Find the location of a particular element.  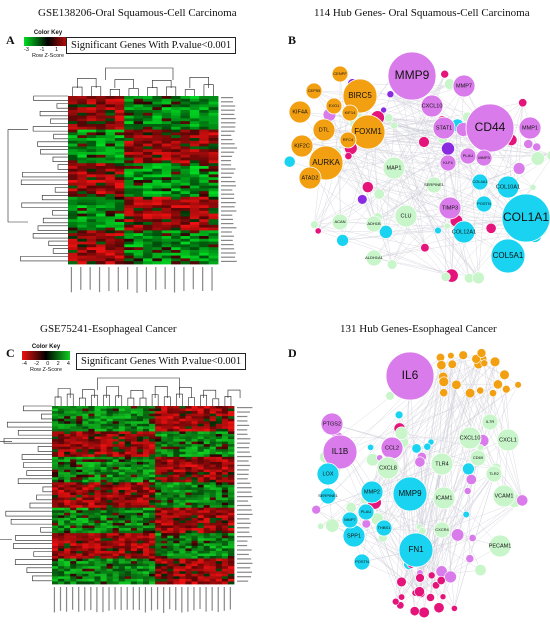

color-key-gradient is located at coordinates (48, 41).